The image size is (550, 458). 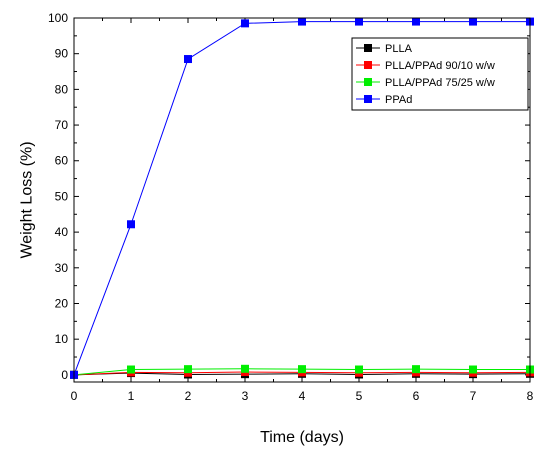 What do you see at coordinates (399, 49) in the screenshot?
I see `legend-label: PLLA` at bounding box center [399, 49].